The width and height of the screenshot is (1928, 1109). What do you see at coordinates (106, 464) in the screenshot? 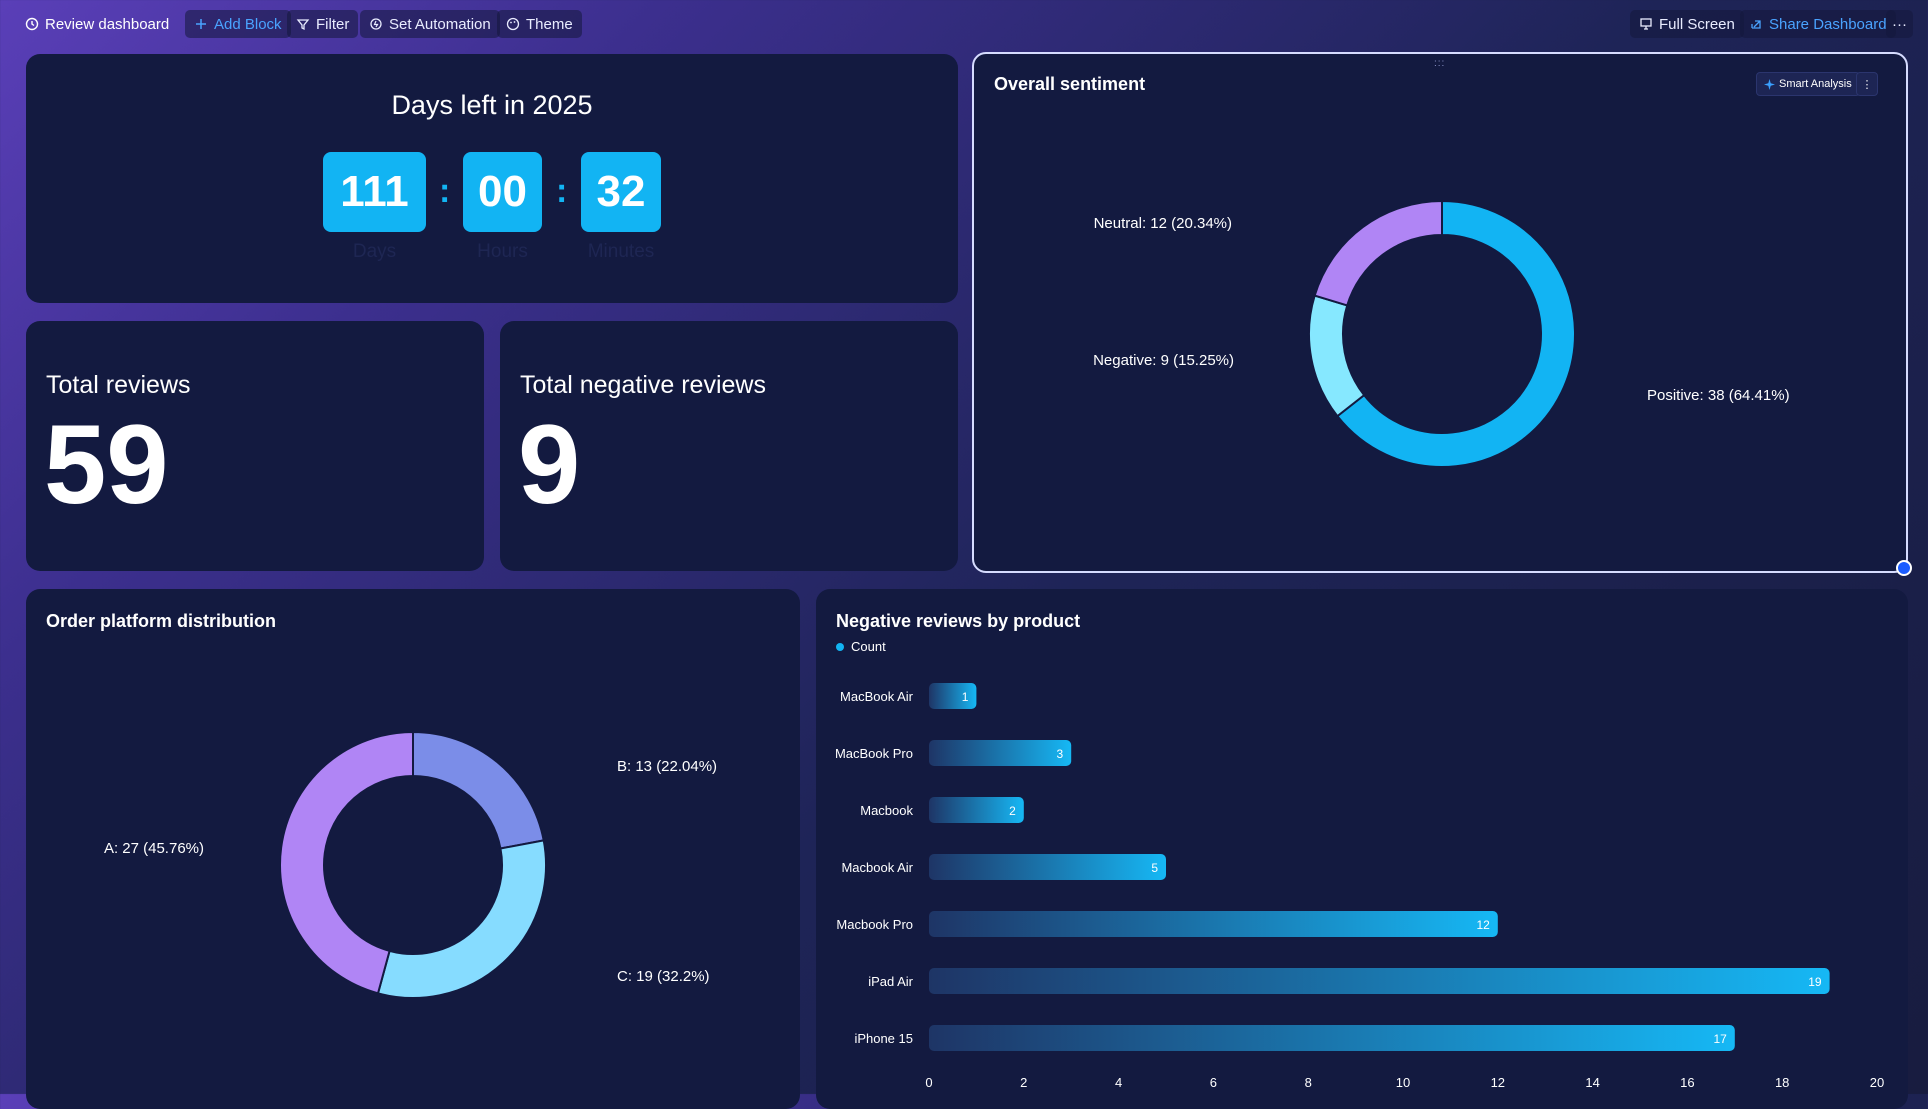
I see `total-reviews-value: 59` at bounding box center [106, 464].